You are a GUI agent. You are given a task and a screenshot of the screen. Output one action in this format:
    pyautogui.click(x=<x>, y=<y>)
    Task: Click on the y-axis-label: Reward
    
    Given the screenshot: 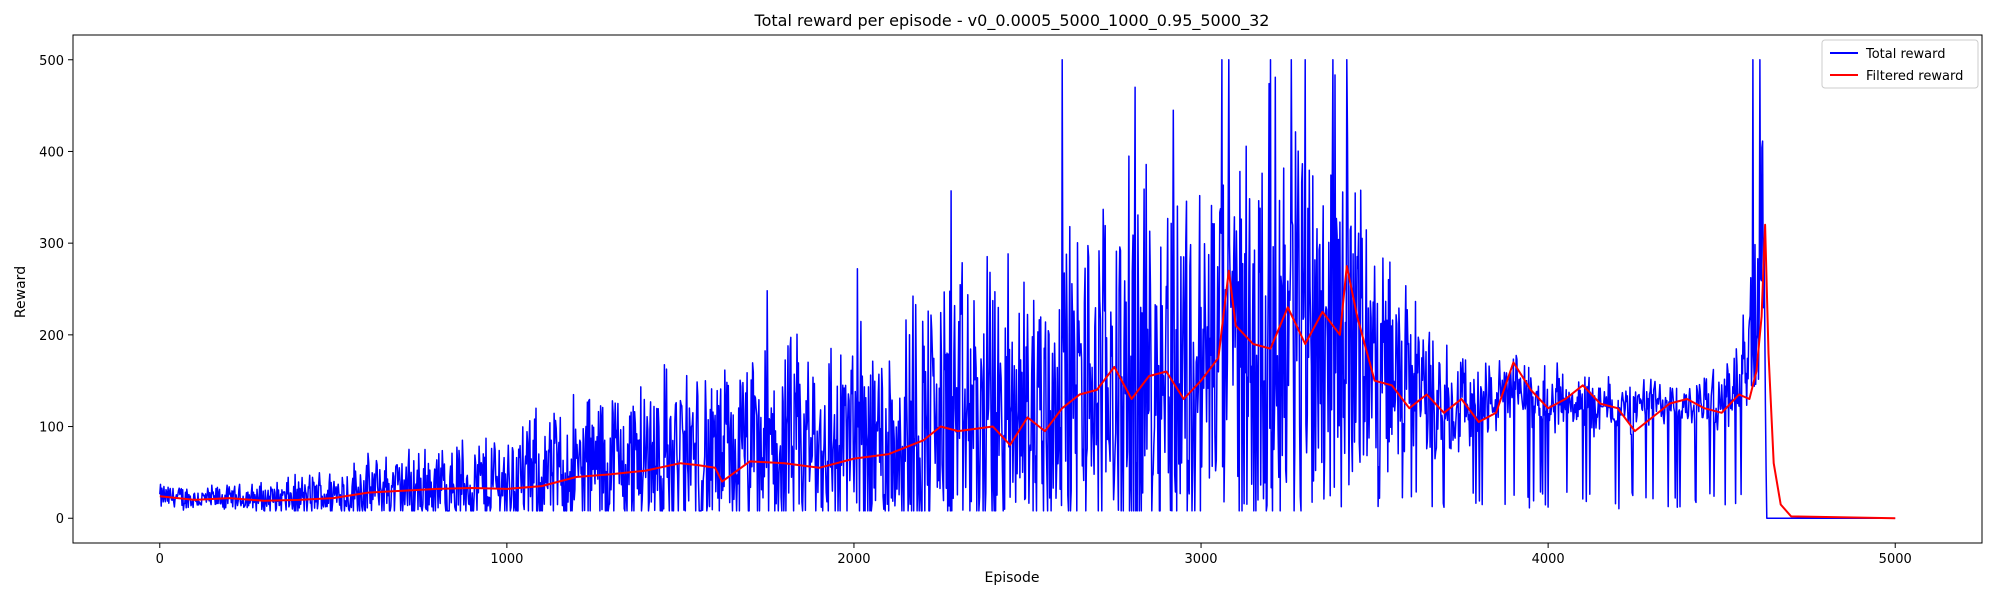 What is the action you would take?
    pyautogui.click(x=21, y=292)
    